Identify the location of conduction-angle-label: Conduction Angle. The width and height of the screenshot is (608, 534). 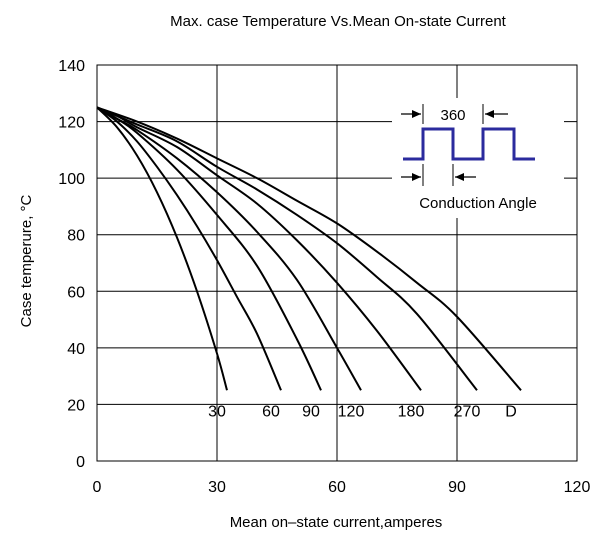
(478, 203).